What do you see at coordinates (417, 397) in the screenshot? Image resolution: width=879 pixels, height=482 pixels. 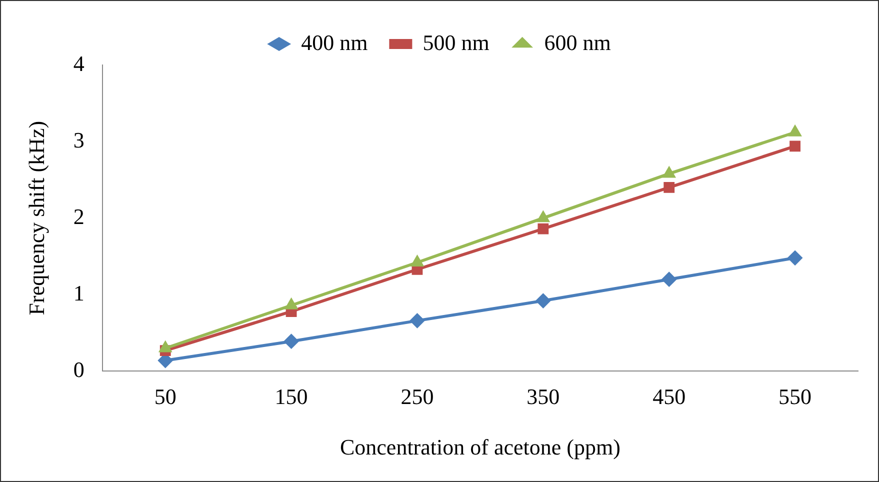 I see `x-tick-label: 250` at bounding box center [417, 397].